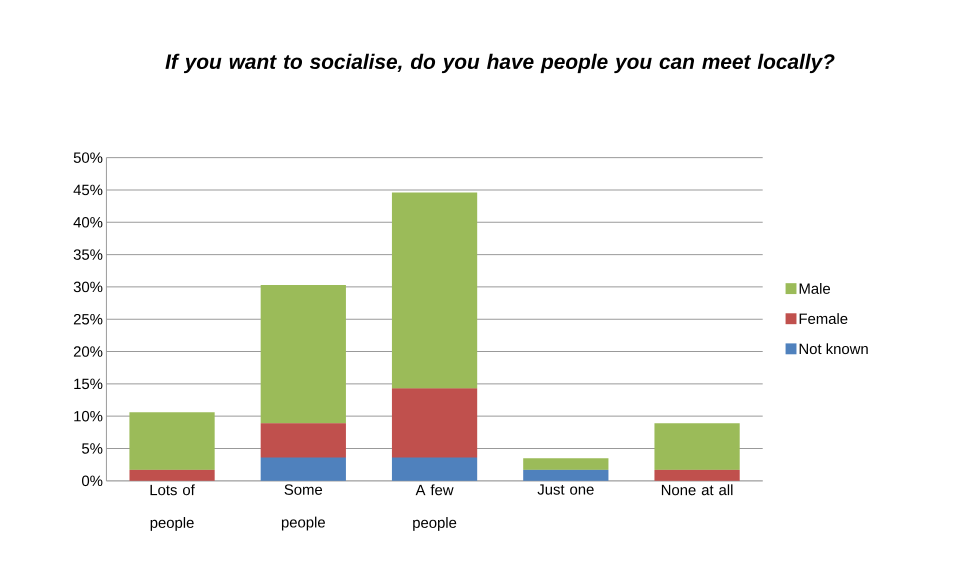 The image size is (959, 571). Describe the element at coordinates (824, 318) in the screenshot. I see `legend-label: Female` at that location.